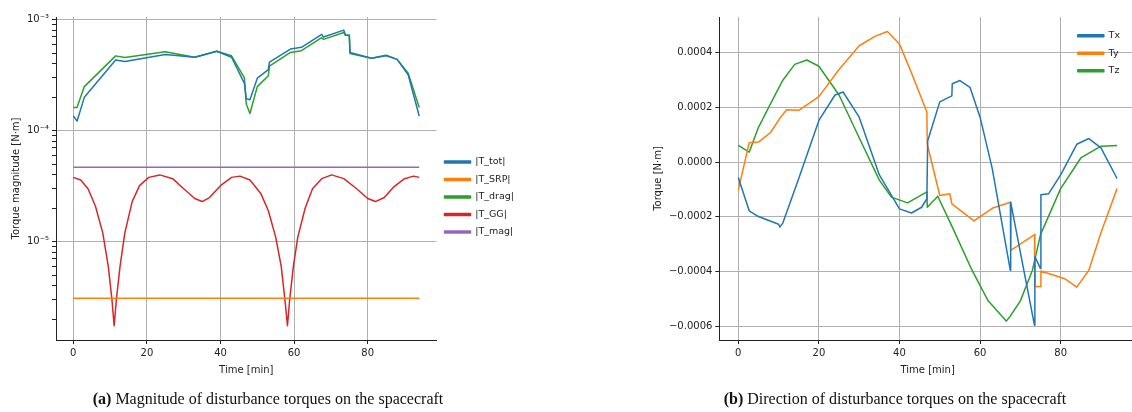 This screenshot has height=412, width=1132. I want to click on legend-label: |T_GG|, so click(491, 213).